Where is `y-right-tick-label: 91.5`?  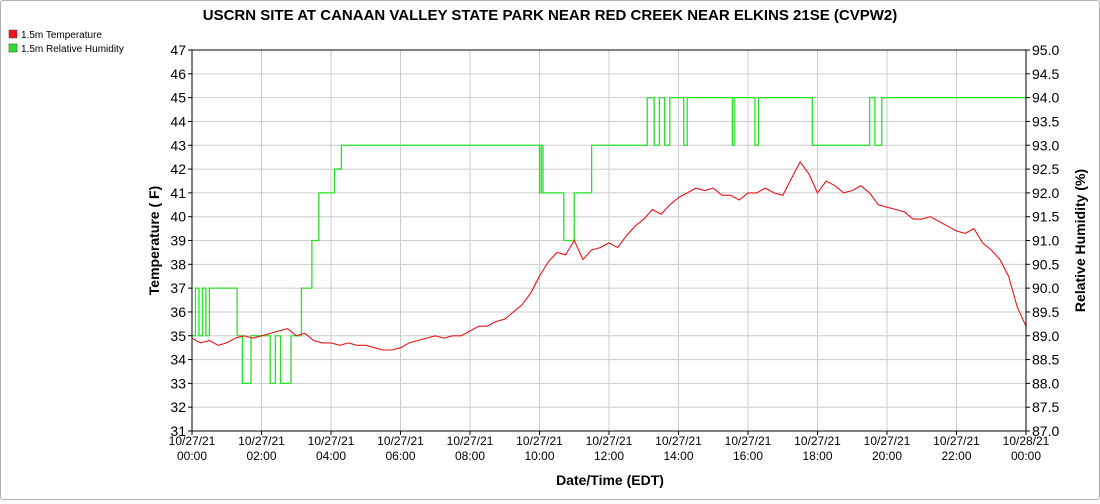
y-right-tick-label: 91.5 is located at coordinates (1045, 217).